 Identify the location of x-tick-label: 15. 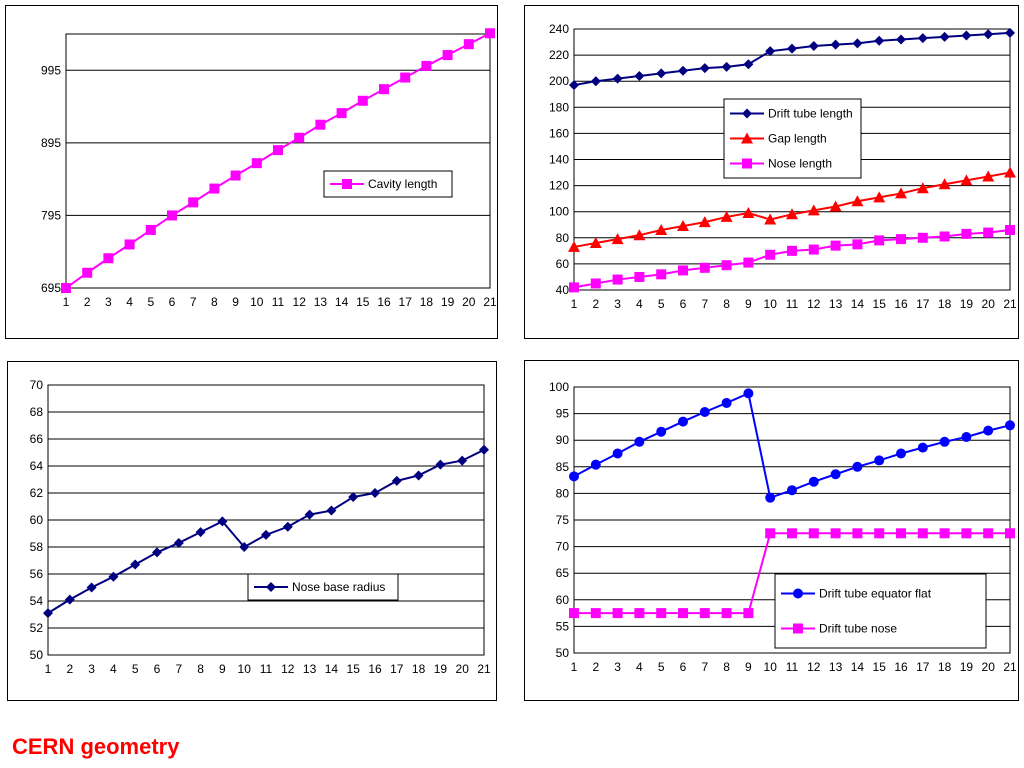
(363, 302).